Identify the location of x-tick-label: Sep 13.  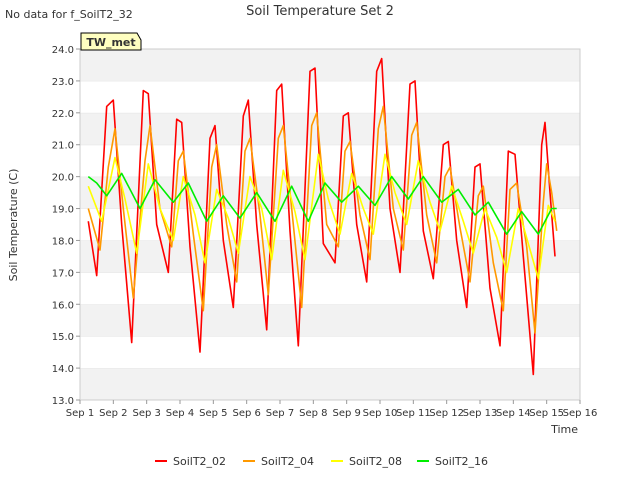
(480, 413).